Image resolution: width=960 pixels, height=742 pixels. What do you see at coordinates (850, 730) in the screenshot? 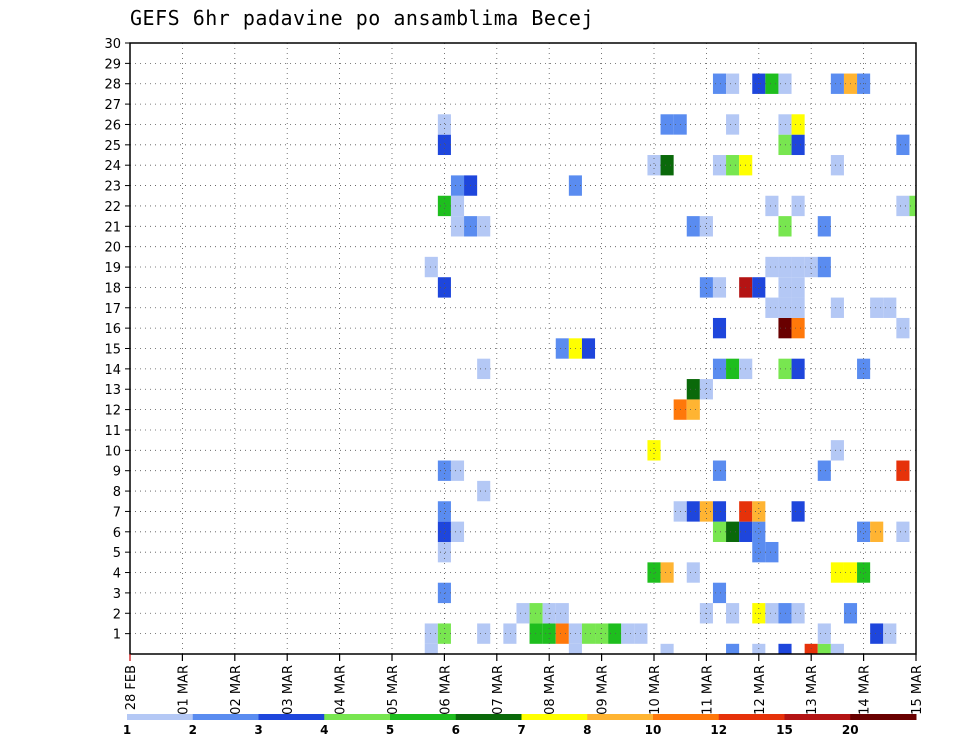
I see `legend-label: 20` at bounding box center [850, 730].